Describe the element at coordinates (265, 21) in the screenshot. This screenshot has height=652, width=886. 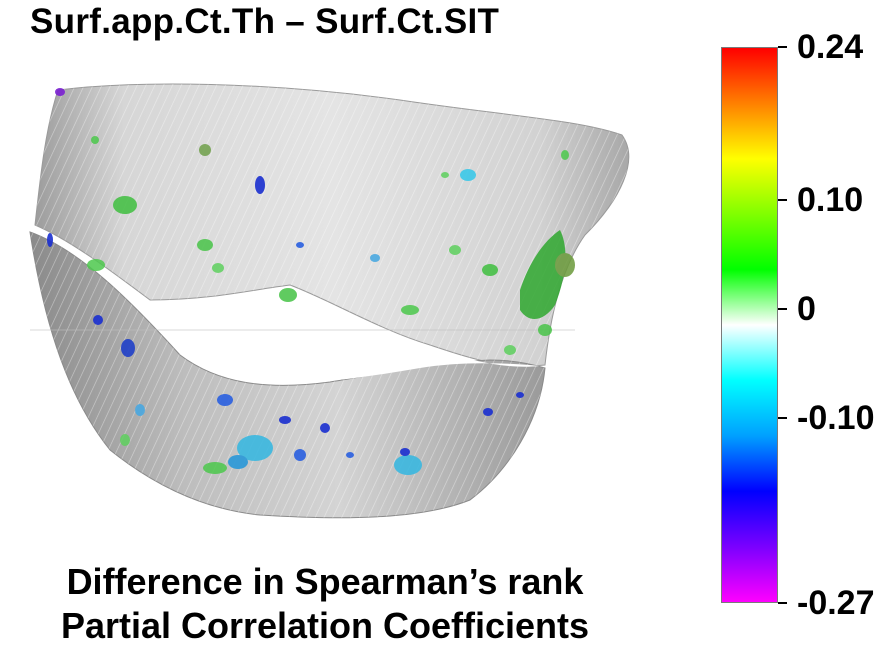
I see `figure-title: Surf.app.Ct.Th – Surf.Ct.SIT` at that location.